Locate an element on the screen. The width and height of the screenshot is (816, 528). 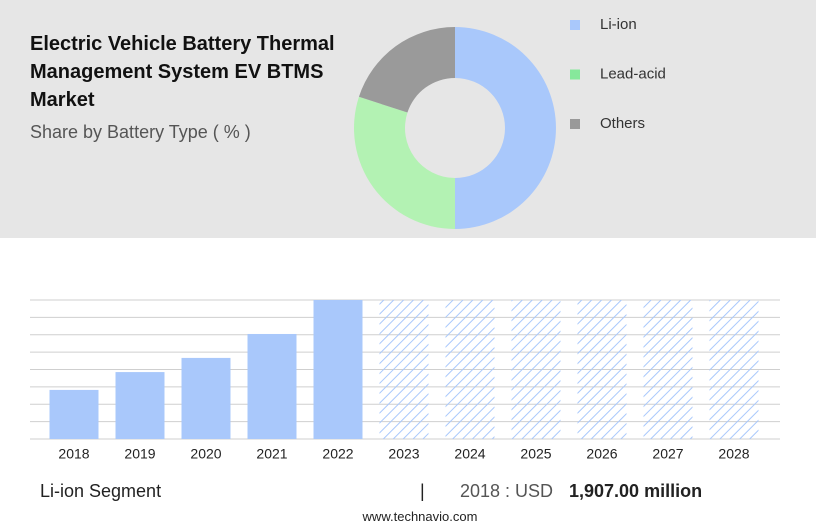
x-tick-label: 2023 is located at coordinates (403, 454).